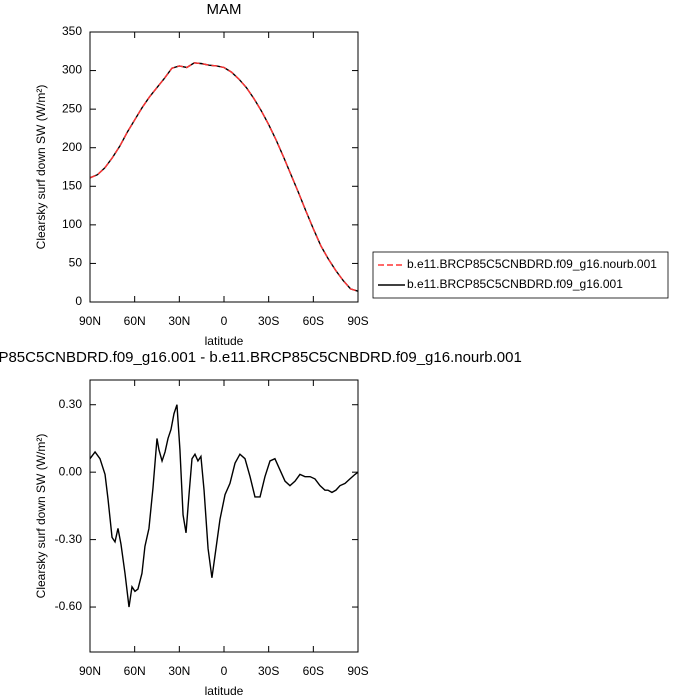 This screenshot has width=700, height=700. I want to click on y-tick-label: 200, so click(72, 147).